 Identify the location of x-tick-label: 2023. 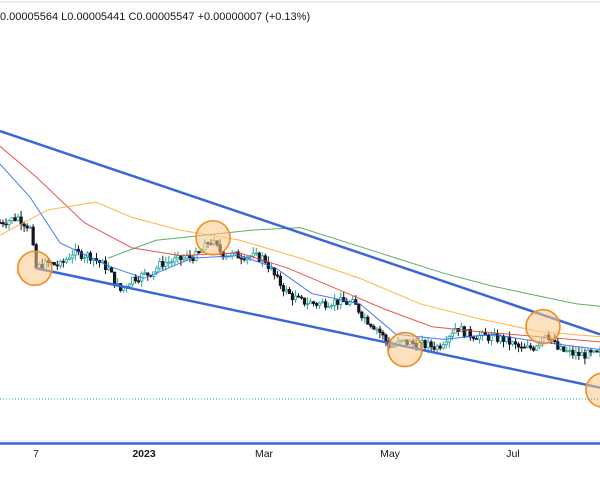
(144, 454).